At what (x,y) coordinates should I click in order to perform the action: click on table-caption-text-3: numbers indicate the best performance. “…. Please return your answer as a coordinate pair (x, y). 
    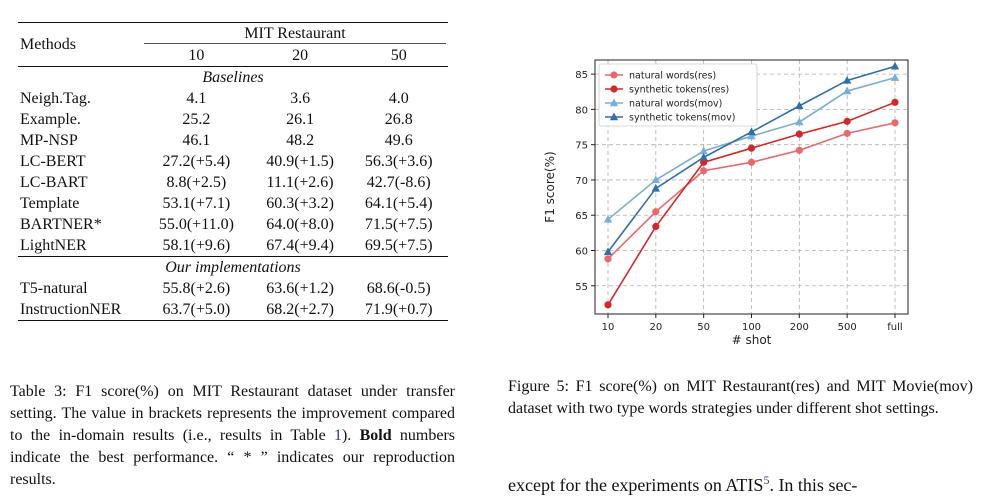
    Looking at the image, I should click on (233, 457).